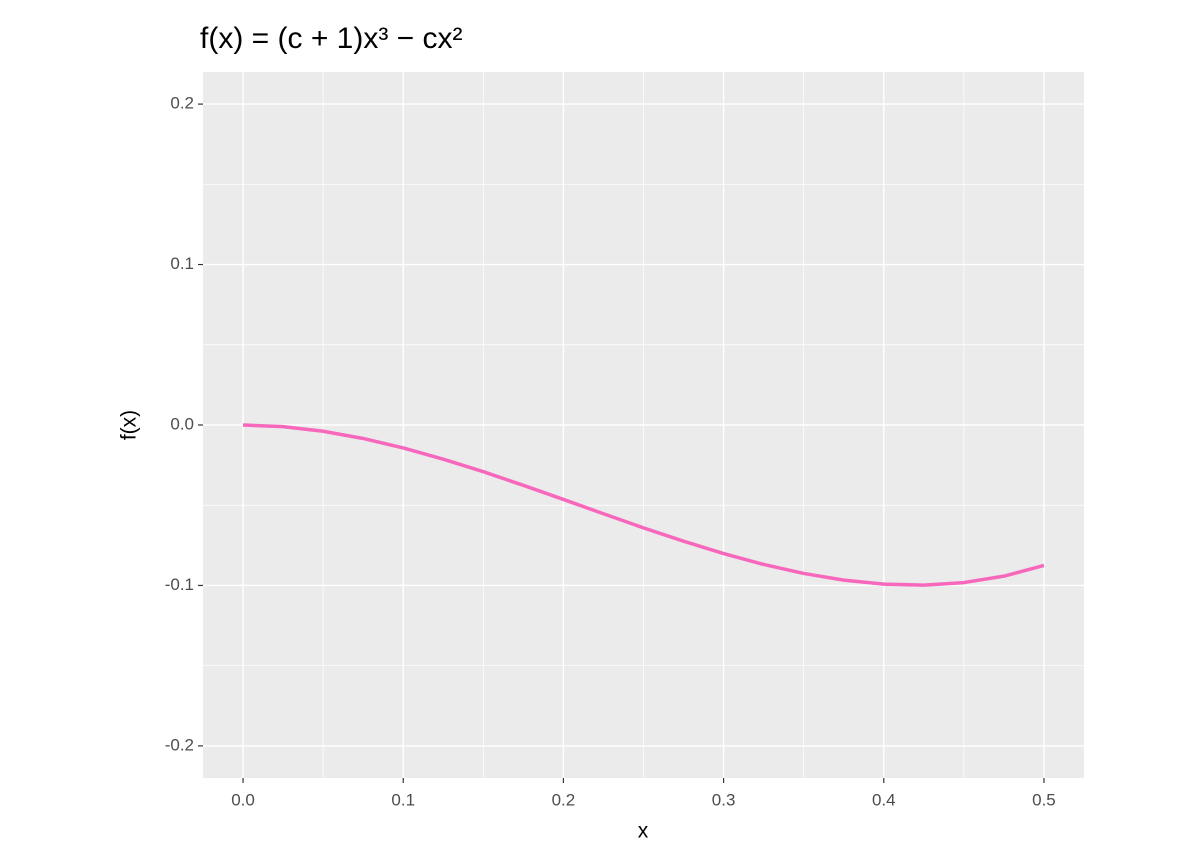  Describe the element at coordinates (129, 425) in the screenshot. I see `y-axis-label: f(x)` at that location.